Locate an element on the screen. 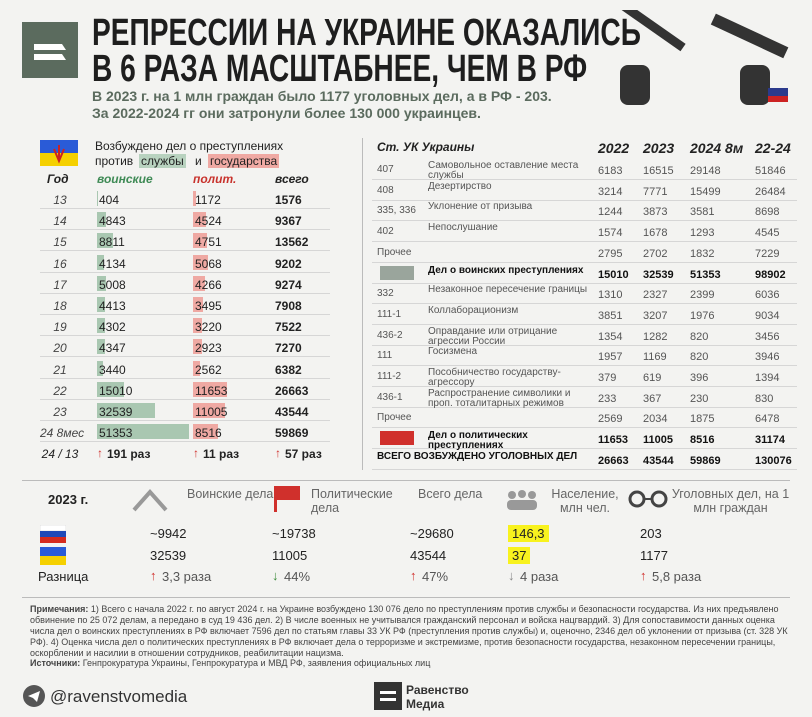 Image resolution: width=812 pixels, height=717 pixels. cell: 1678 is located at coordinates (655, 233).